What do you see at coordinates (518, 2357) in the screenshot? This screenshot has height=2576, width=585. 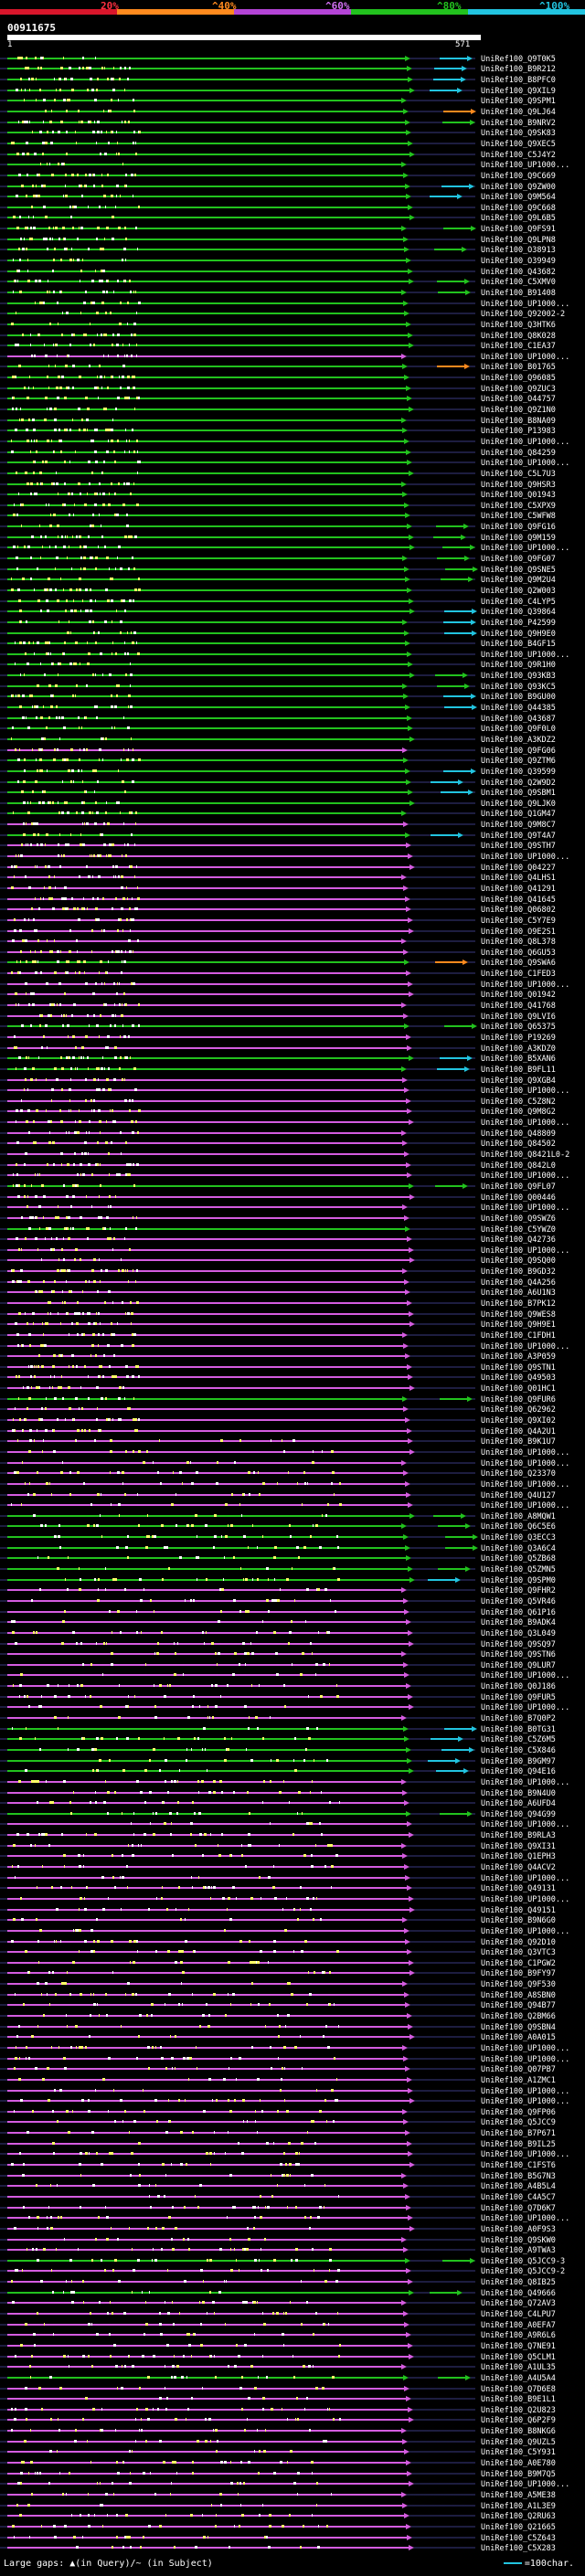 I see `hit-label: UniRef100_Q5CLM1` at bounding box center [518, 2357].